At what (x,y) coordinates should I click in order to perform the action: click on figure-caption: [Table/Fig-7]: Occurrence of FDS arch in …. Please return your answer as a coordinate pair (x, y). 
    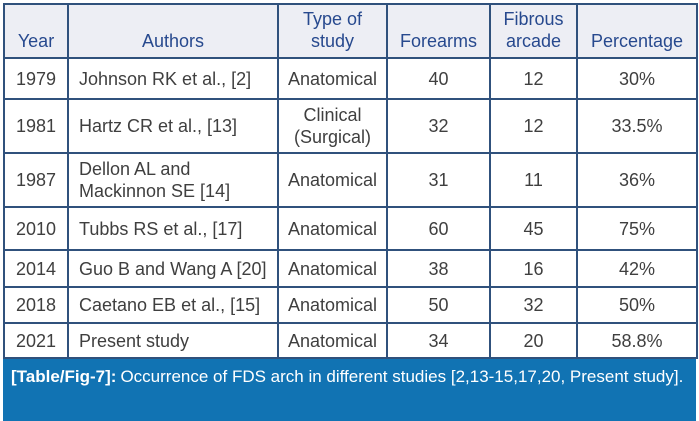
    Looking at the image, I should click on (349, 390).